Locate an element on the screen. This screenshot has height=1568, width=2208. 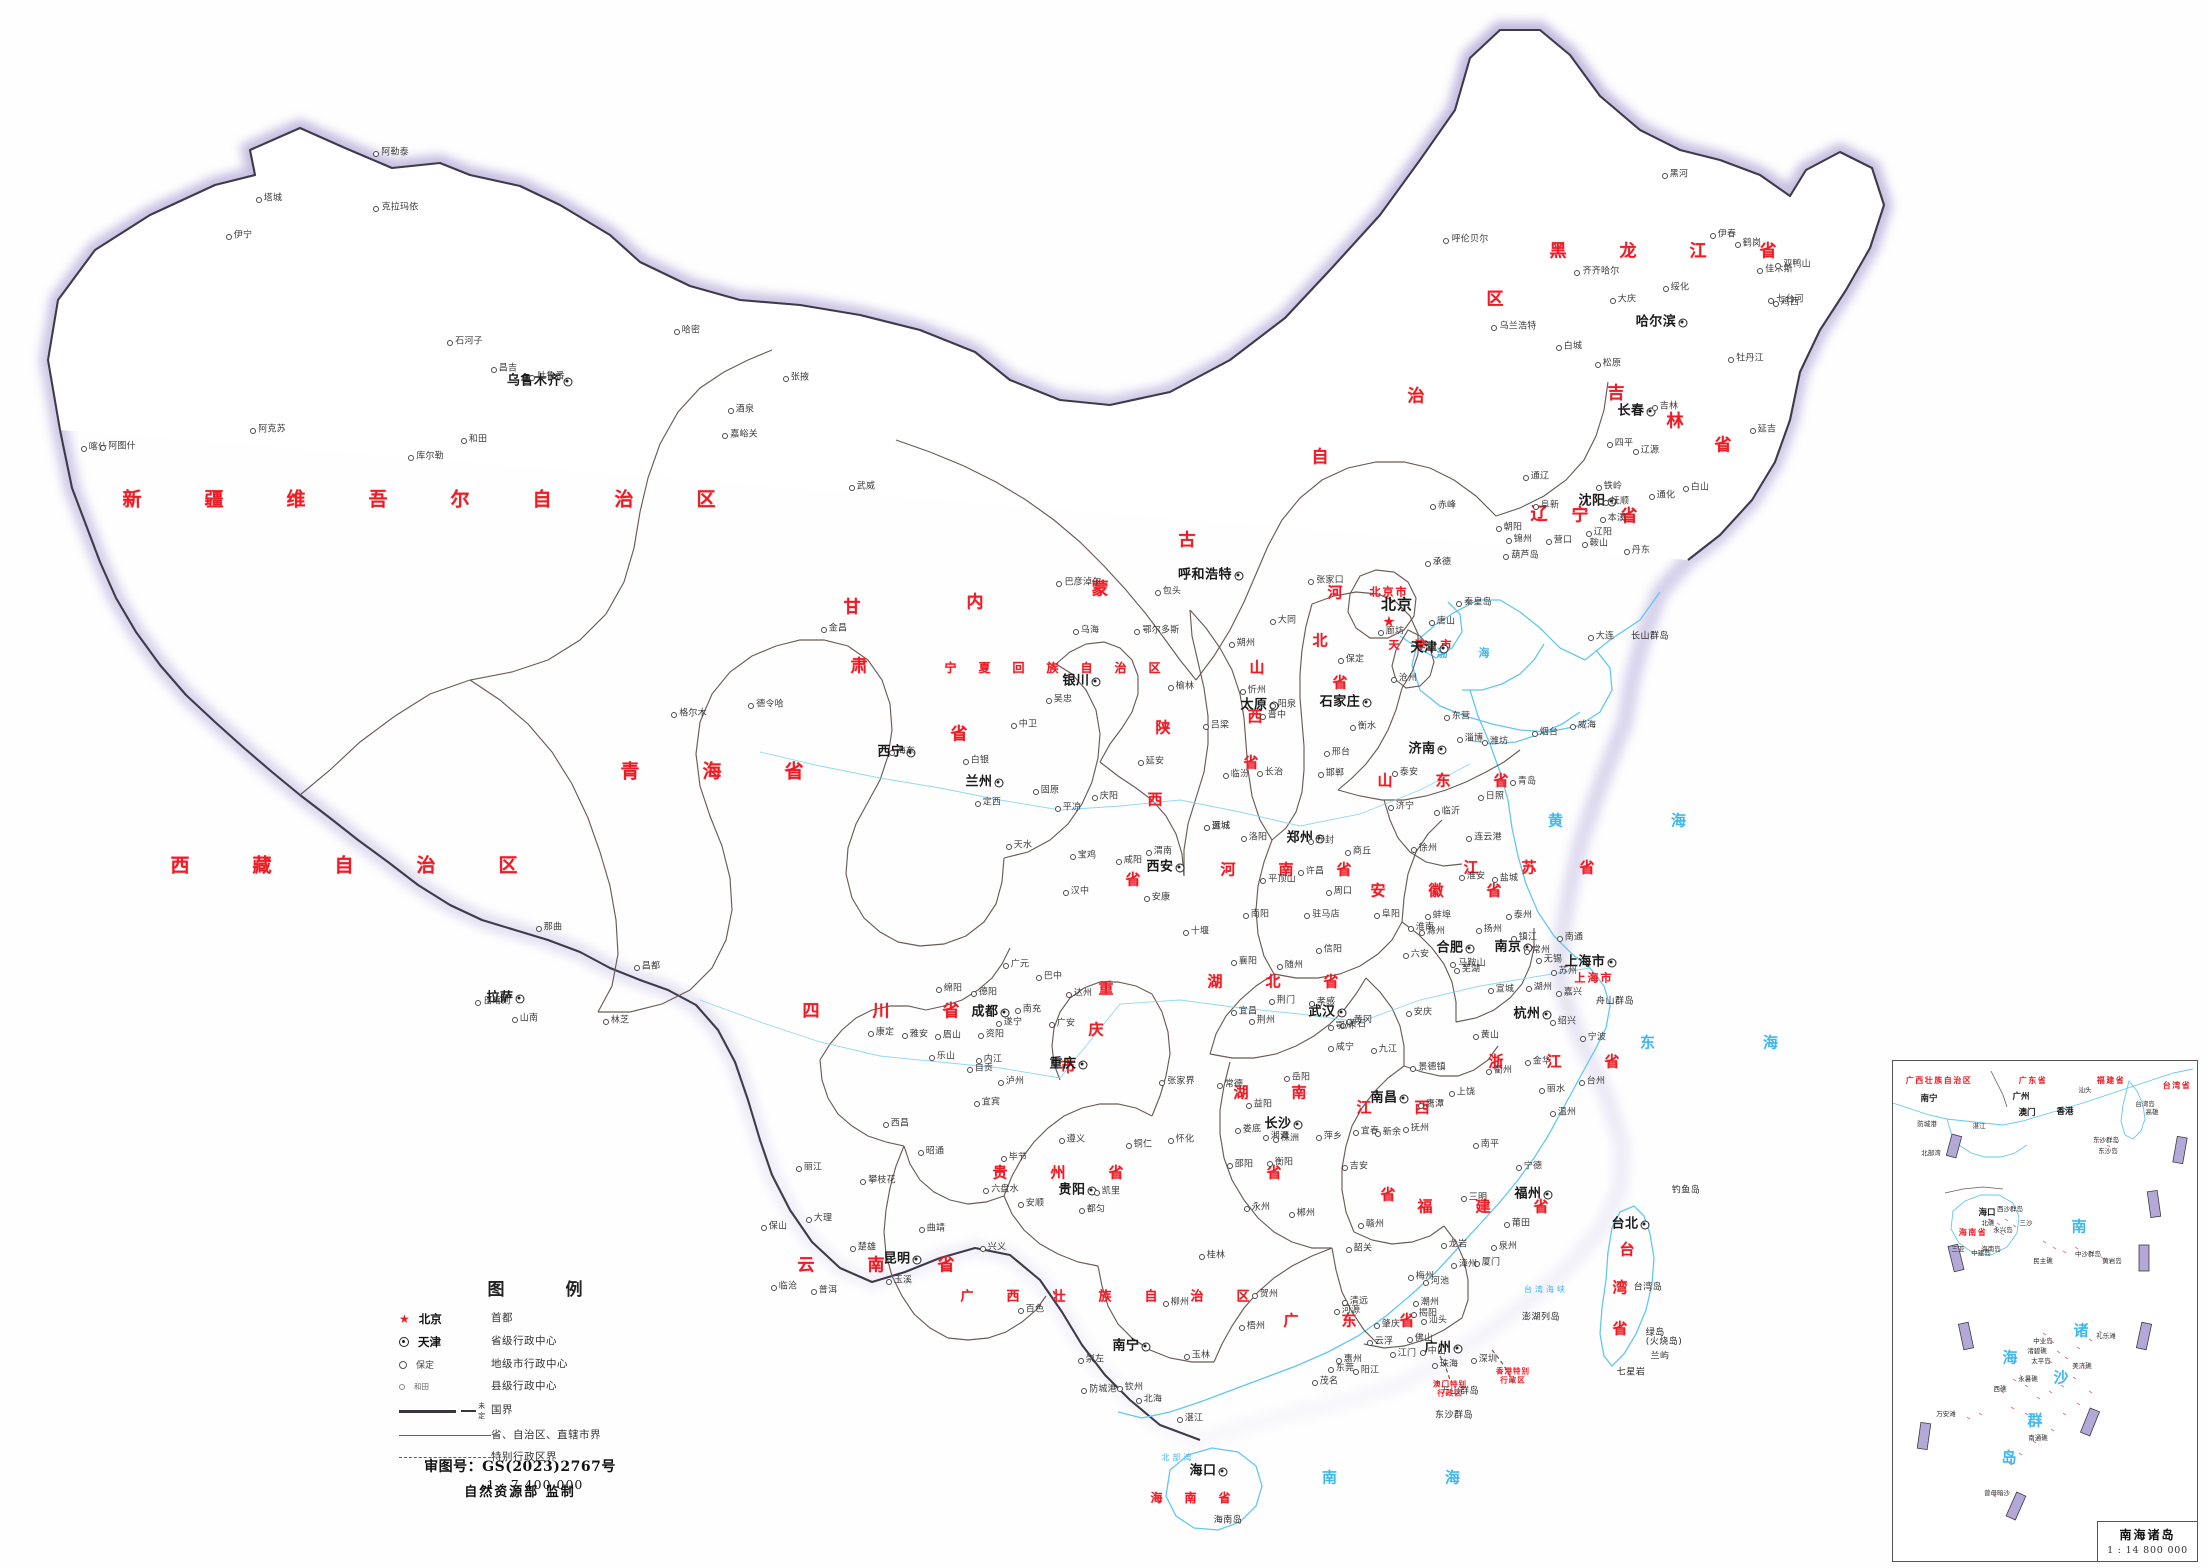
legend-symbol-provincial: 天津 is located at coordinates (443, 1342).